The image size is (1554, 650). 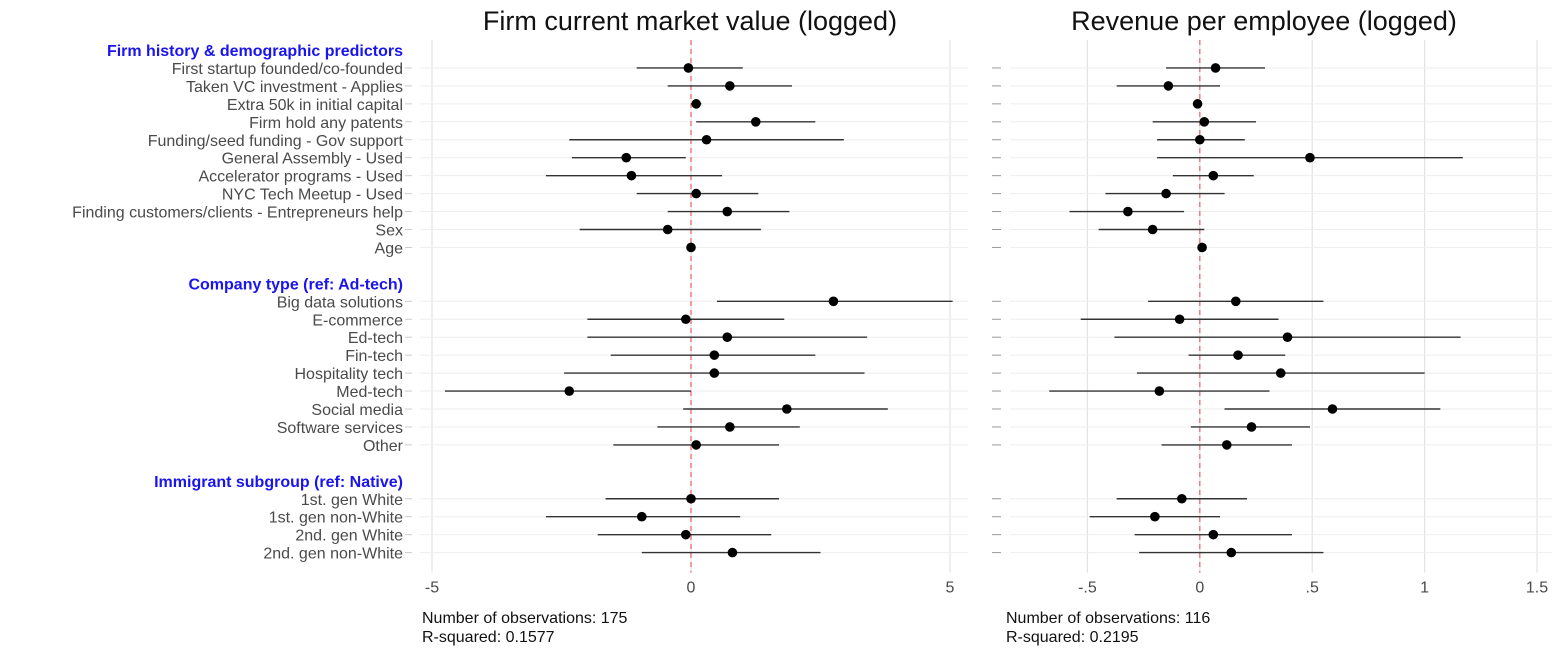 I want to click on row-label: Med-tech, so click(x=369, y=392).